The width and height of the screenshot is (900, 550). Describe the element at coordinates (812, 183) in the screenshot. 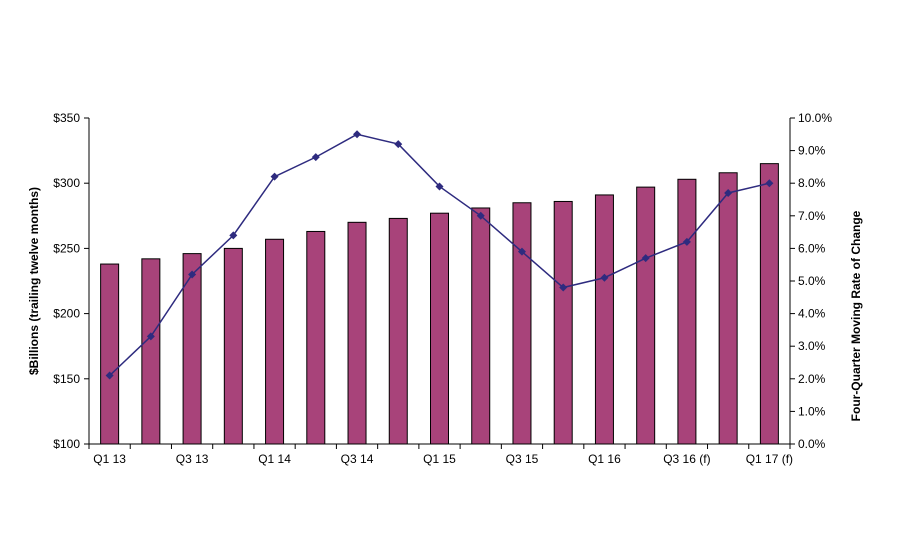

I see `right-tick-label: 8.0%` at that location.